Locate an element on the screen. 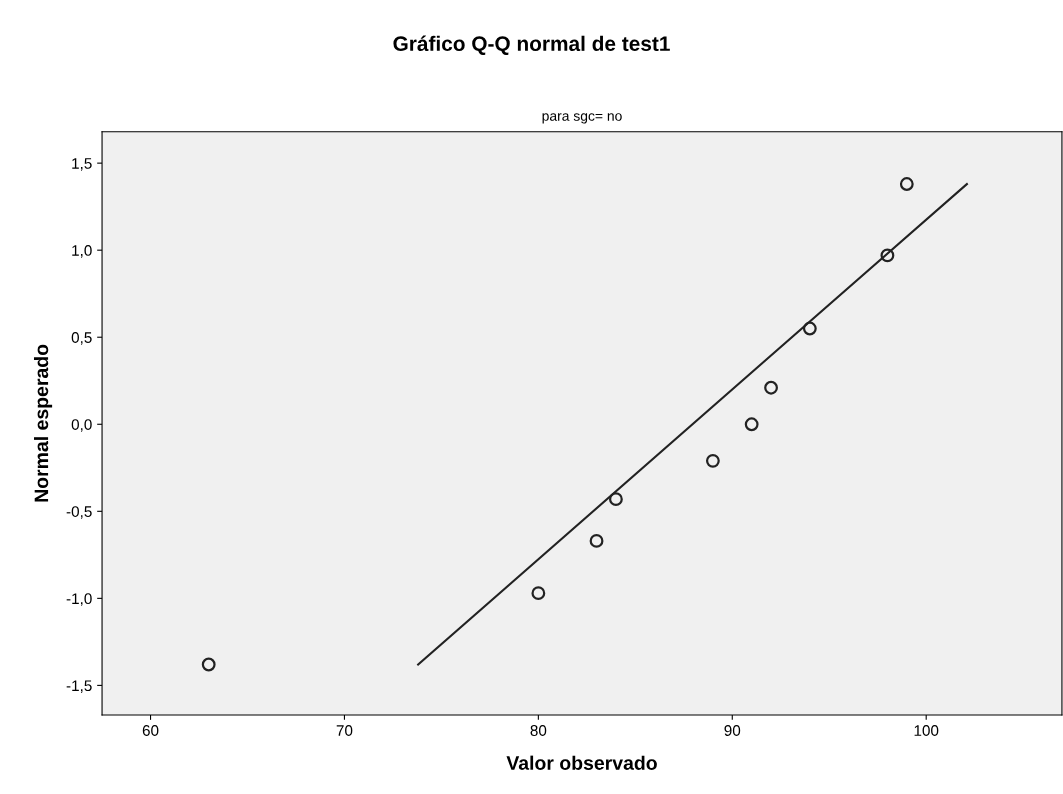  x-tick-label: 90 is located at coordinates (732, 730).